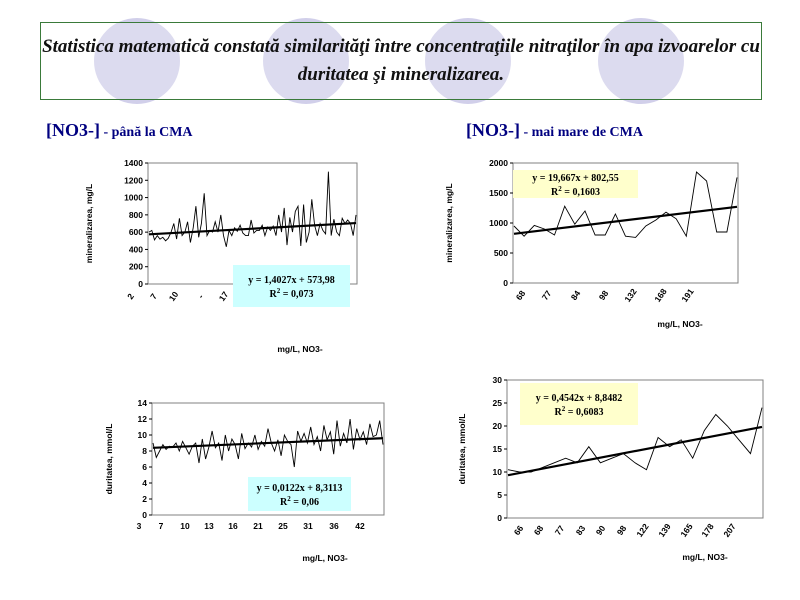  Describe the element at coordinates (575, 178) in the screenshot. I see `equation-text: y = 19,667x + 802,55` at that location.